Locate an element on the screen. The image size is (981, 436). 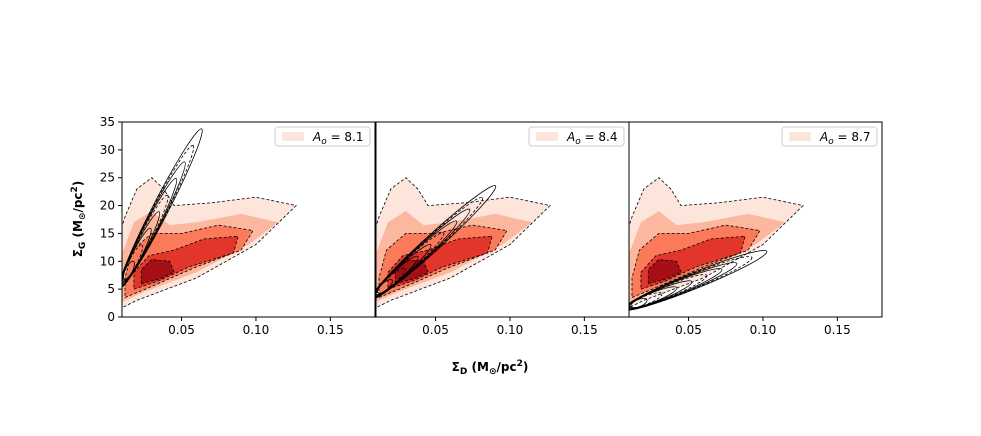
panel-1-y-tick-label-6: 25 is located at coordinates (107, 178).